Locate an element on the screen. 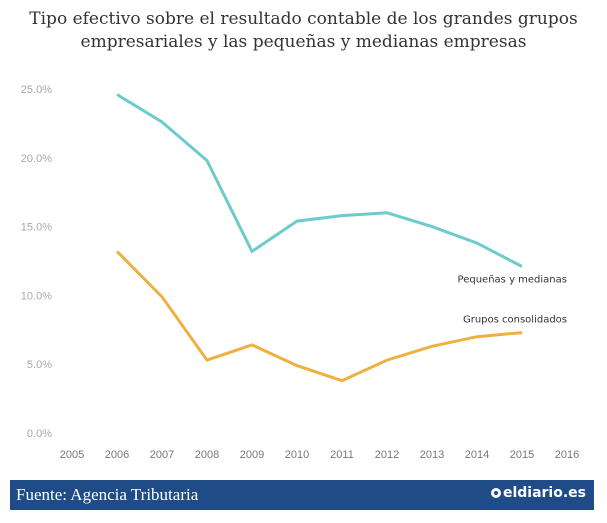 This screenshot has width=607, height=523. y-tick-label: 15.0% is located at coordinates (36, 228).